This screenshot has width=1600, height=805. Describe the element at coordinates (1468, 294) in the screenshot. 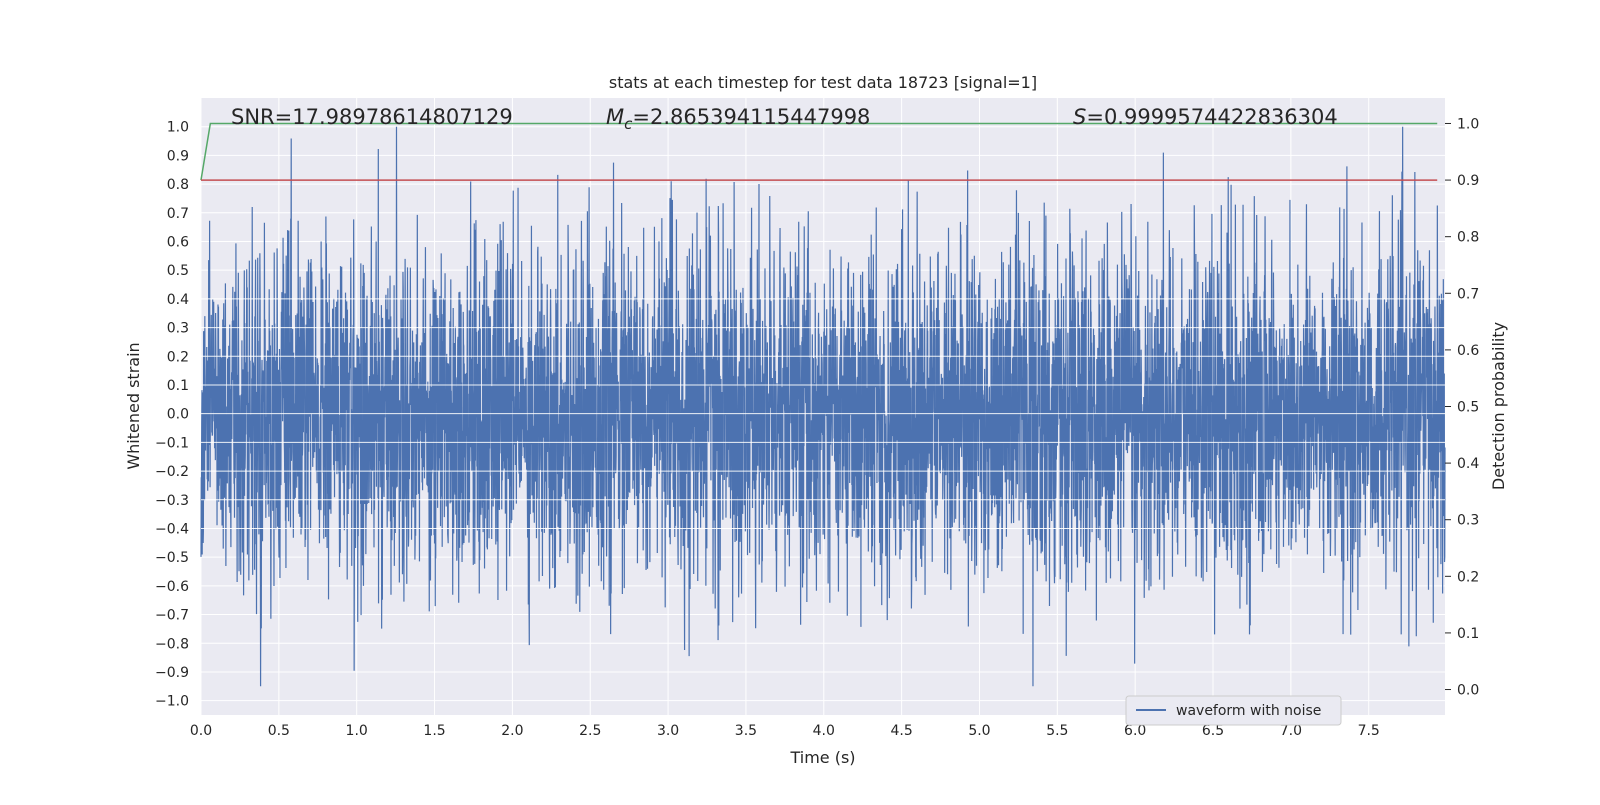

I see `y2-tick-label: 0.7` at that location.